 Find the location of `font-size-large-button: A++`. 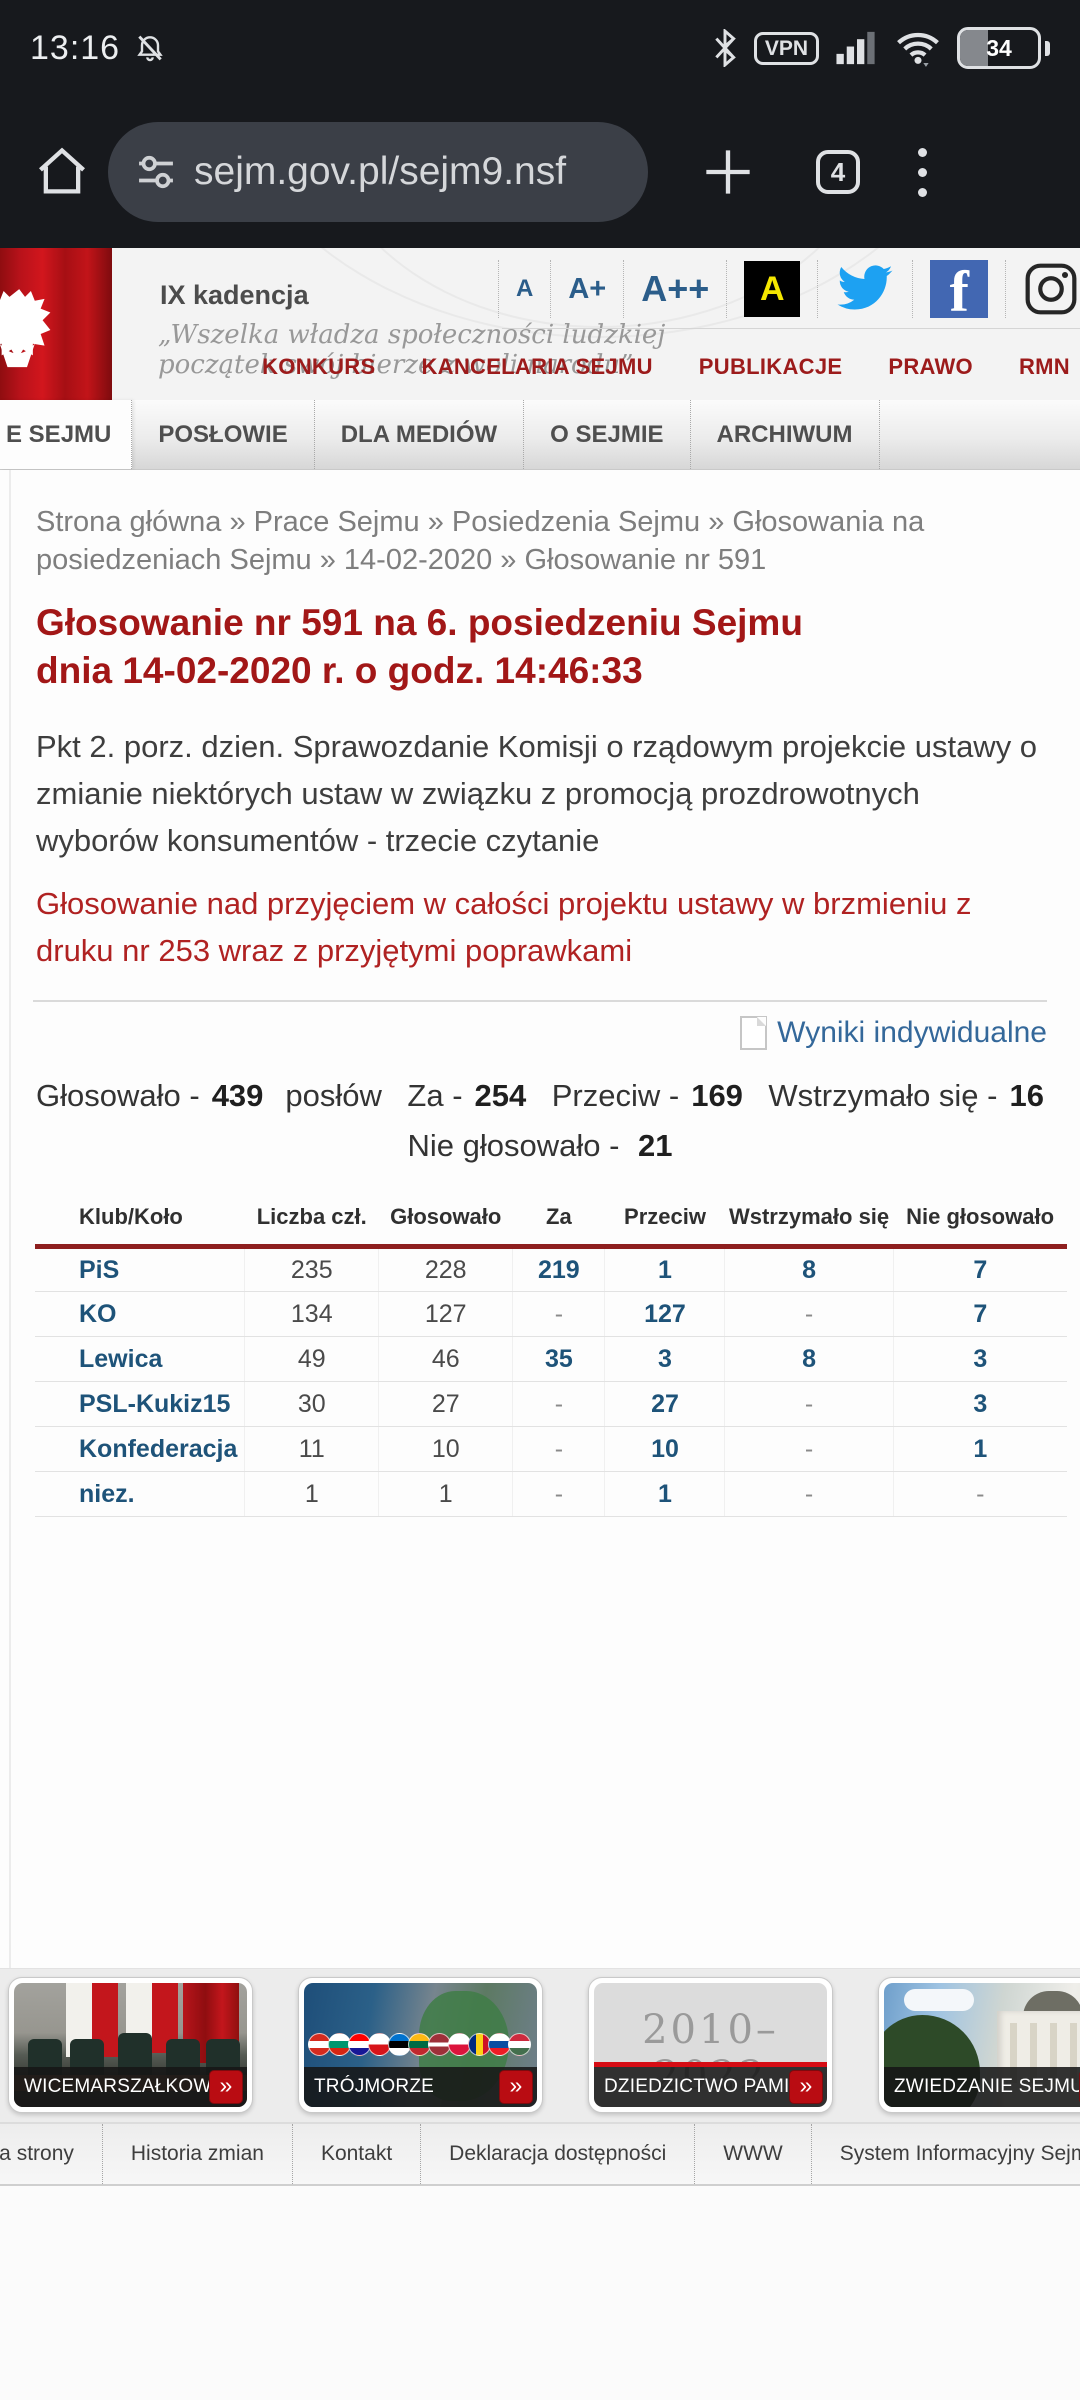

font-size-large-button: A++ is located at coordinates (674, 289).